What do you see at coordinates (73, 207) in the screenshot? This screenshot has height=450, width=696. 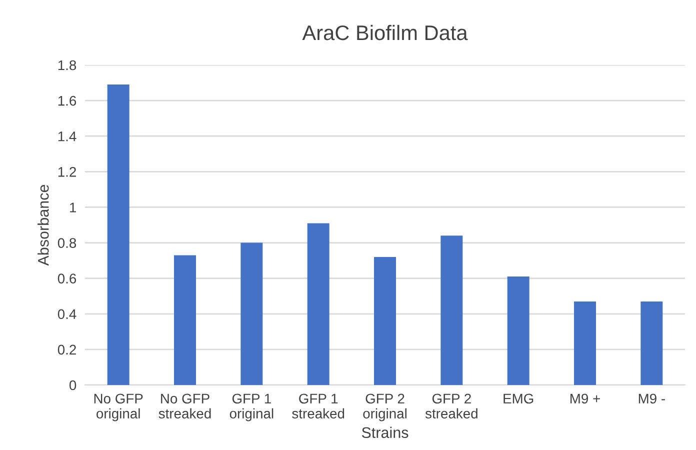 I see `y-tick-label: 1` at bounding box center [73, 207].